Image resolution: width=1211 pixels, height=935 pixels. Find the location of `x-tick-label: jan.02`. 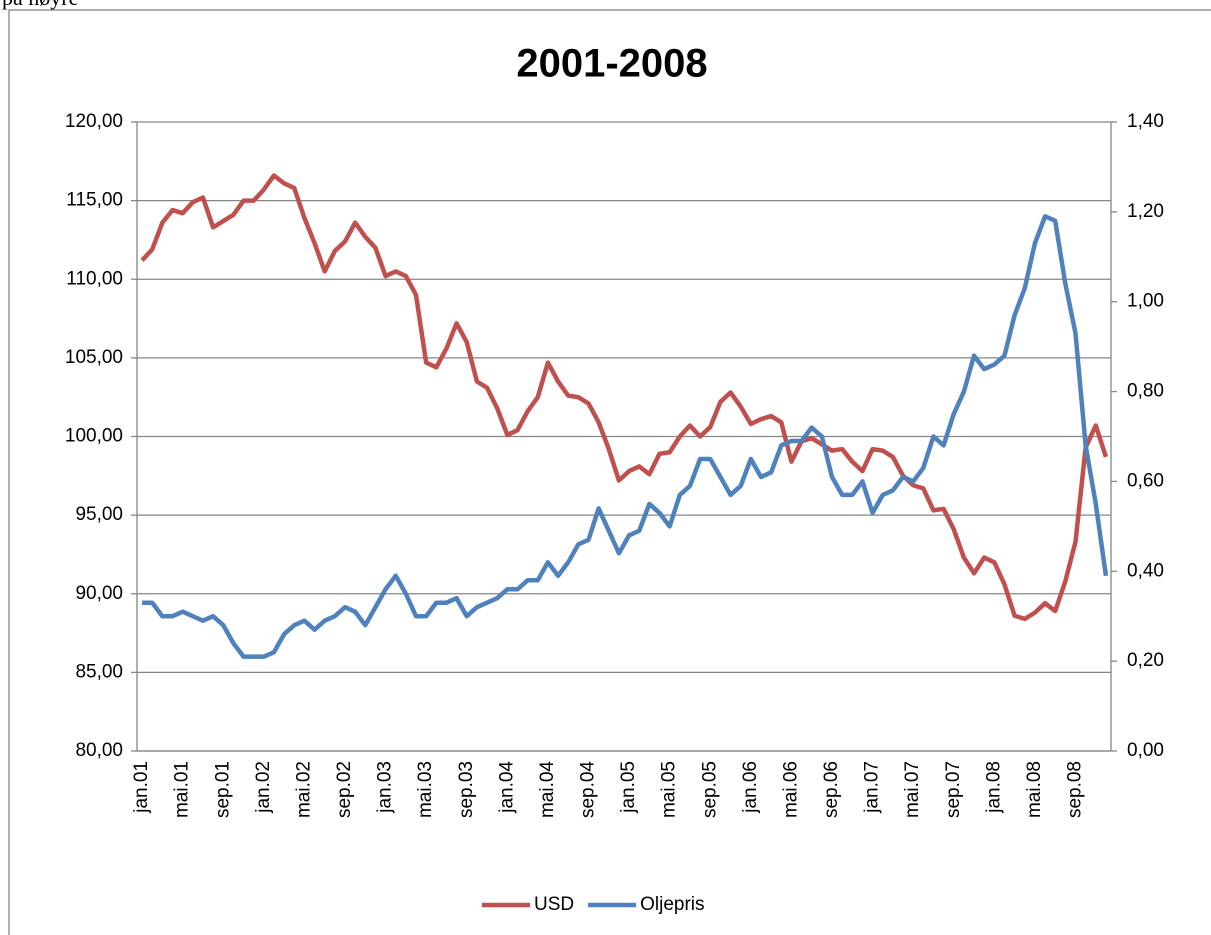

x-tick-label: jan.02 is located at coordinates (263, 787).